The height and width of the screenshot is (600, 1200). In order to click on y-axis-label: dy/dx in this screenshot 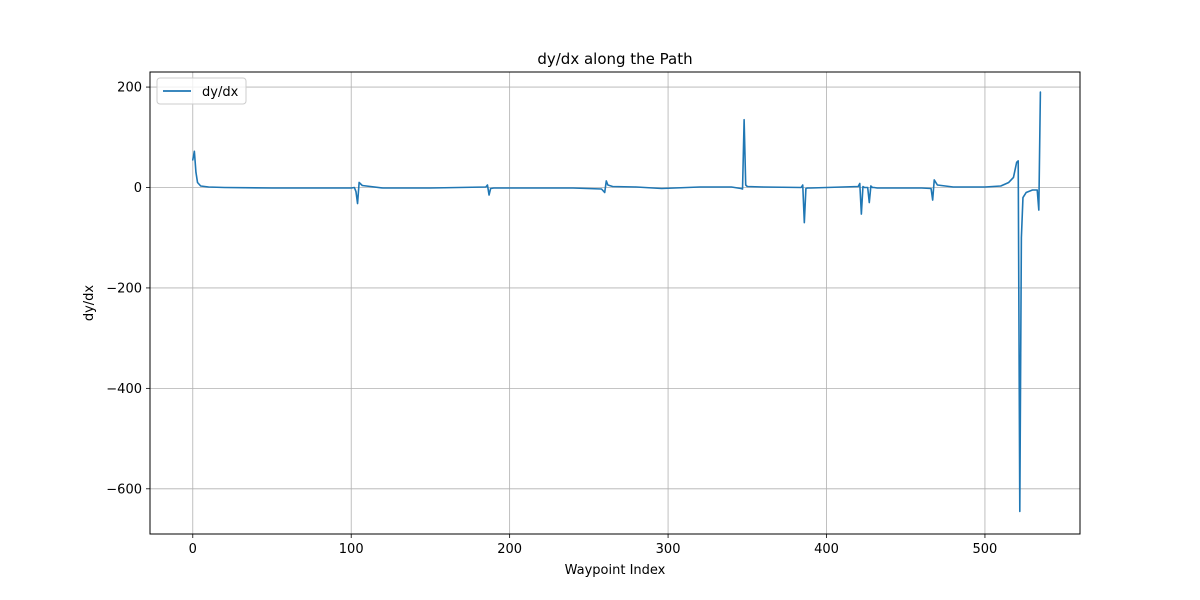, I will do `click(89, 303)`.